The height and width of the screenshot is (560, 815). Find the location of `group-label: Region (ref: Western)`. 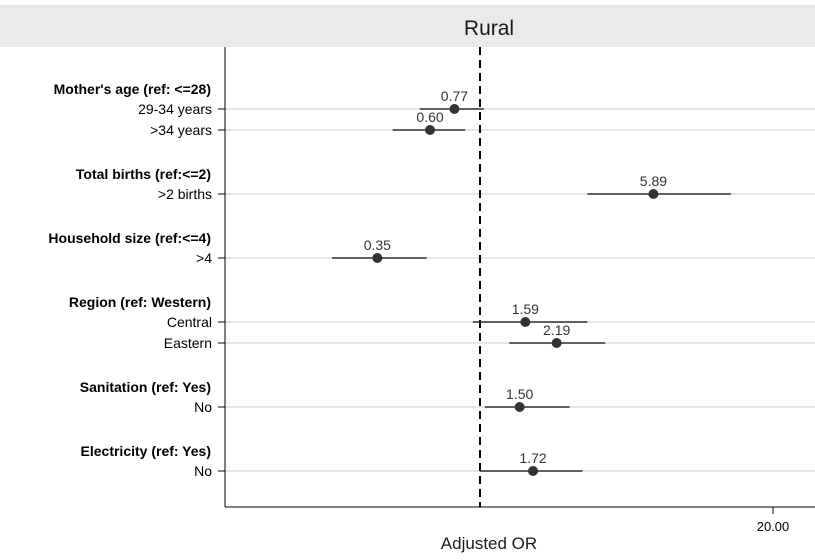

group-label: Region (ref: Western) is located at coordinates (140, 302).